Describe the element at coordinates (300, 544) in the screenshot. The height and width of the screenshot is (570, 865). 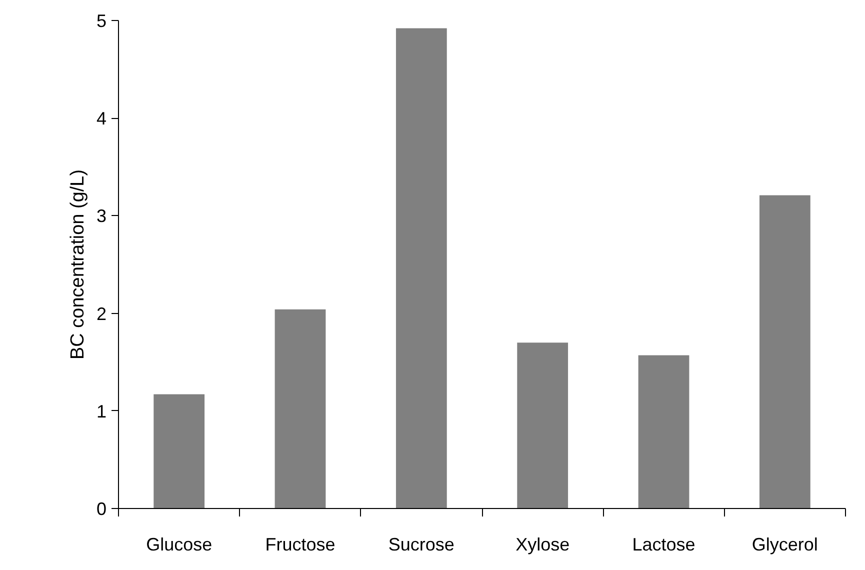
I see `x-tick-label: Fructose` at that location.